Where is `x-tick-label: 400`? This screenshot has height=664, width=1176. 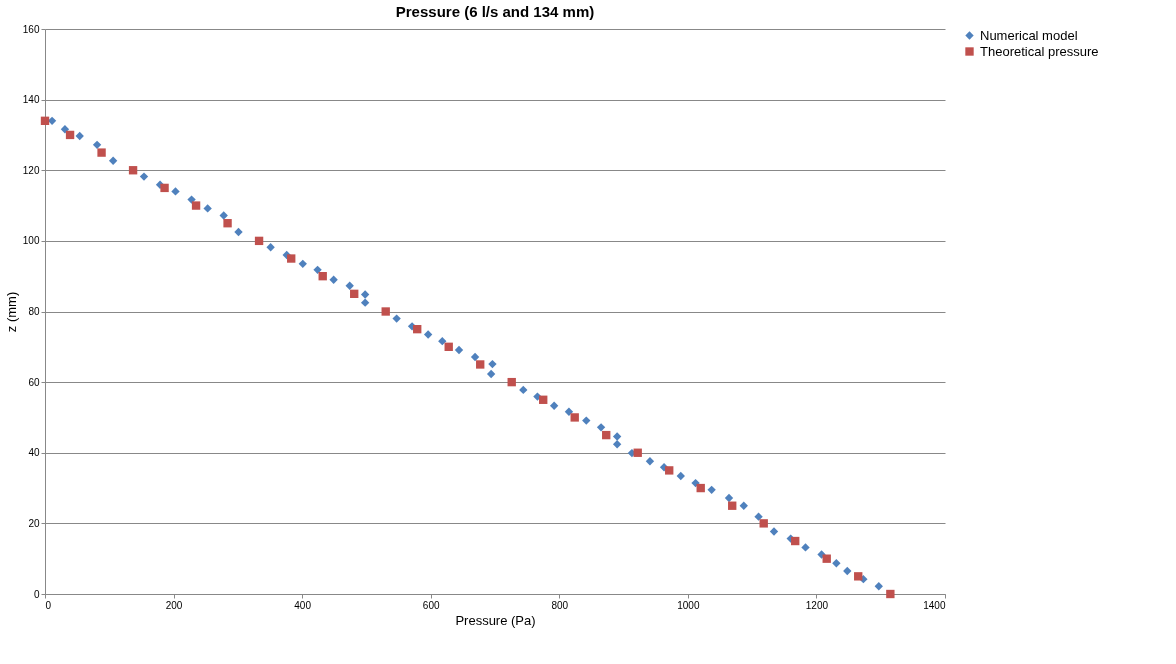
x-tick-label: 400 is located at coordinates (303, 605).